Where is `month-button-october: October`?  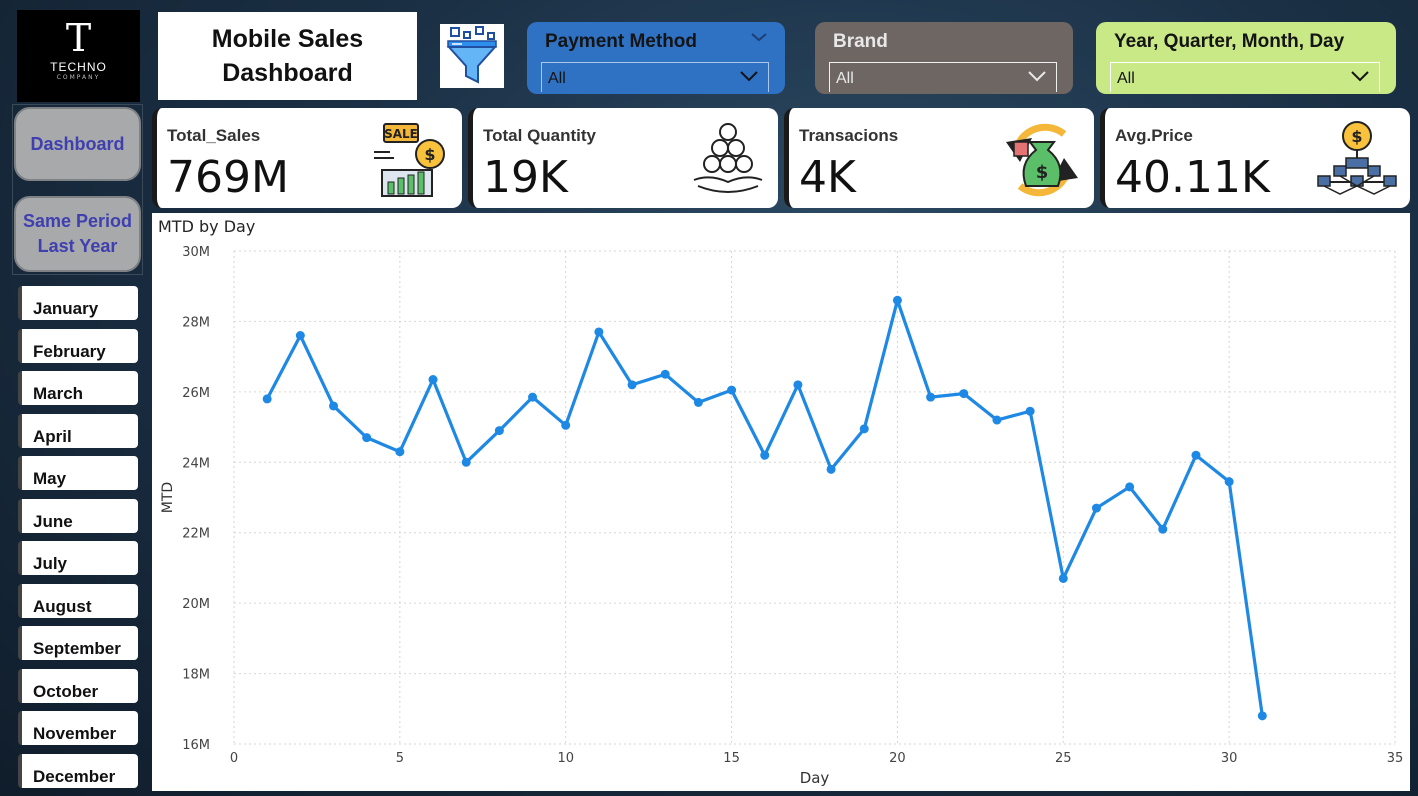
month-button-october: October is located at coordinates (78, 685).